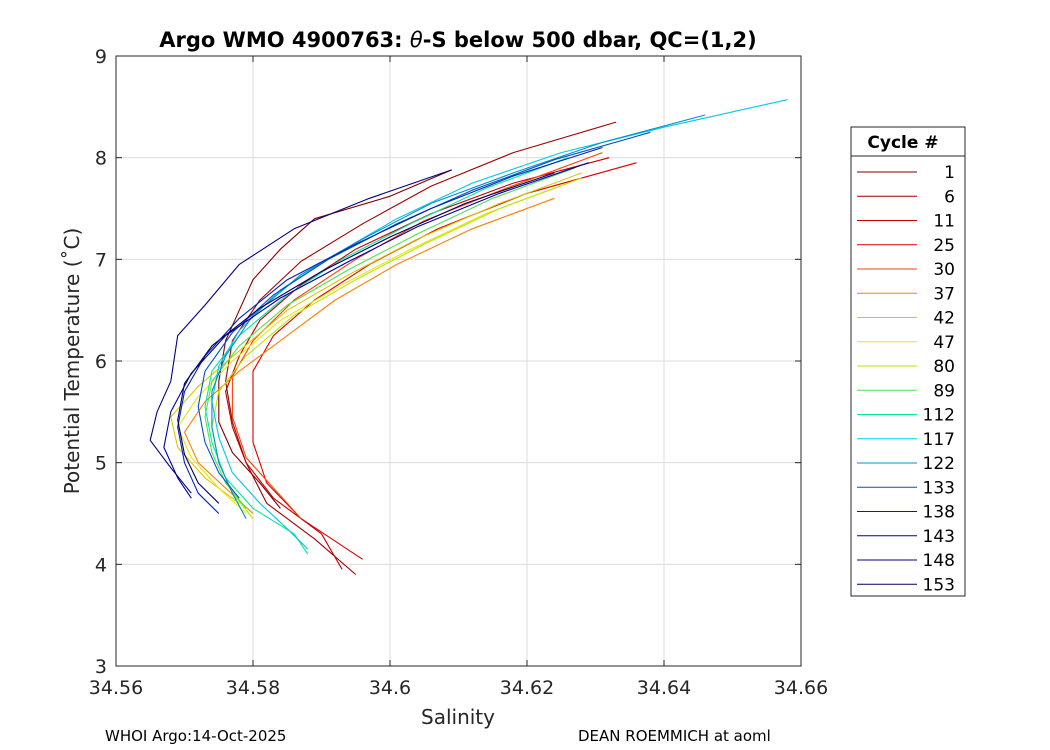 This screenshot has width=1050, height=750. Describe the element at coordinates (195, 736) in the screenshot. I see `footer-left-credit: WHOI Argo:14-Oct-2025` at that location.